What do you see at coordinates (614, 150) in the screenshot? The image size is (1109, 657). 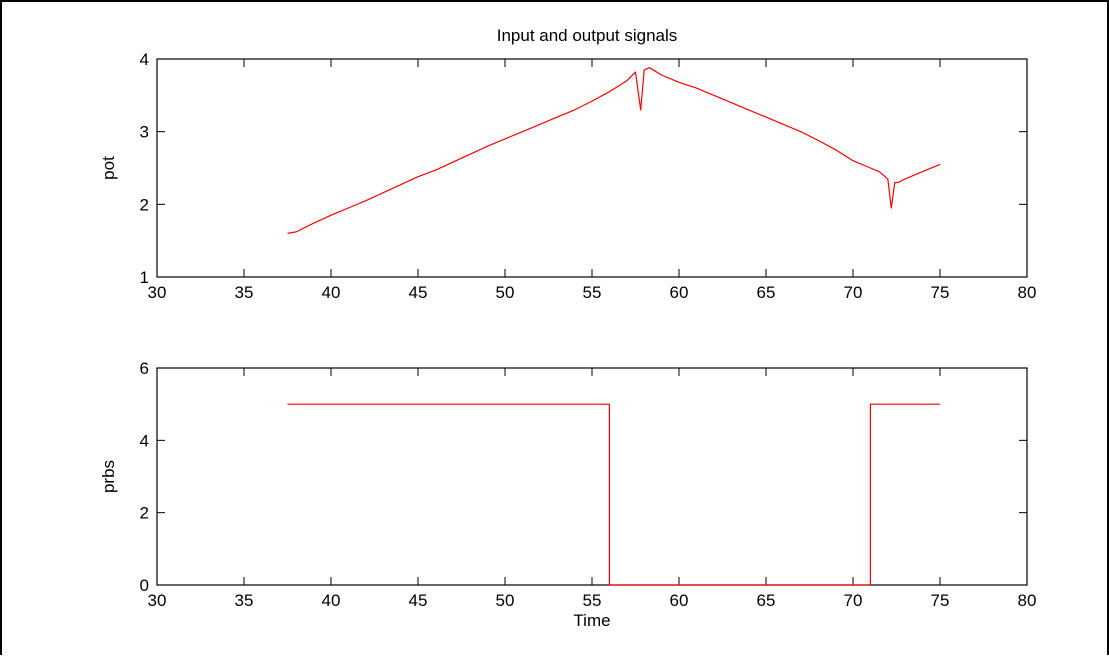 I see `pot-series-line` at bounding box center [614, 150].